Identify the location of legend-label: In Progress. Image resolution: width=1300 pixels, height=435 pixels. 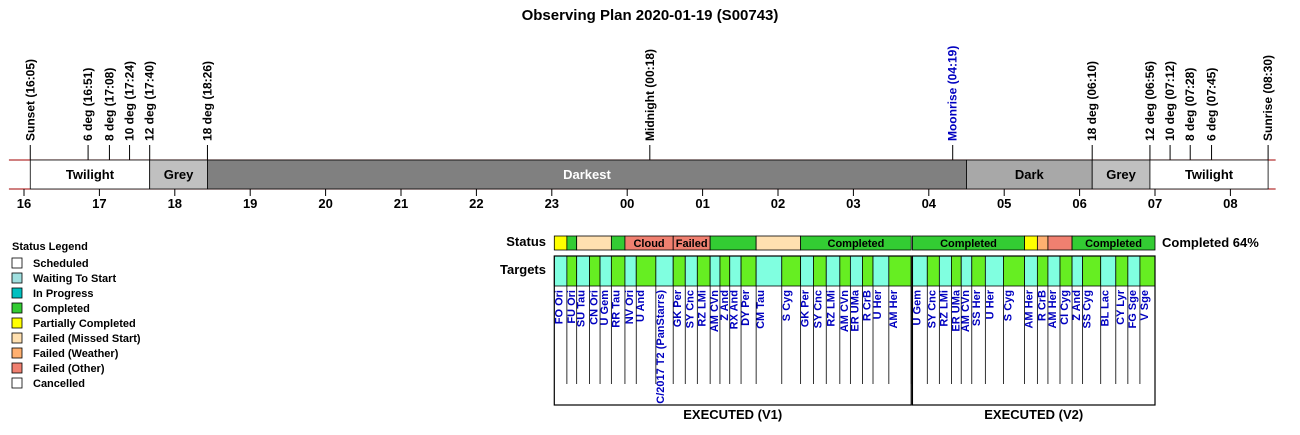
(63, 294).